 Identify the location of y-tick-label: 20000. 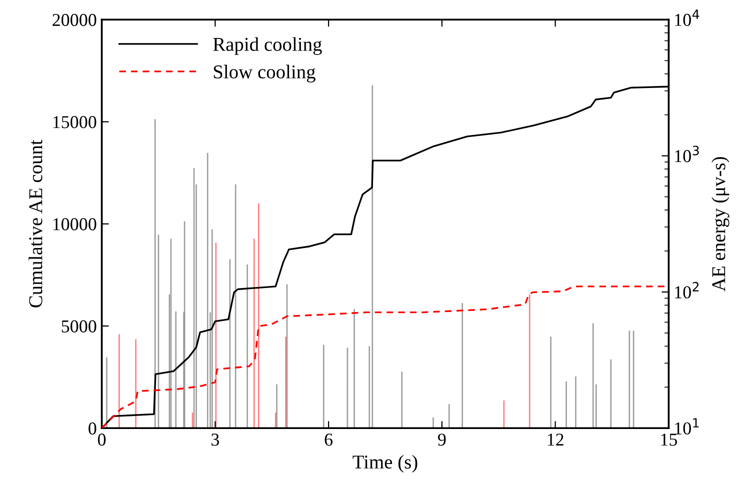
(74, 20).